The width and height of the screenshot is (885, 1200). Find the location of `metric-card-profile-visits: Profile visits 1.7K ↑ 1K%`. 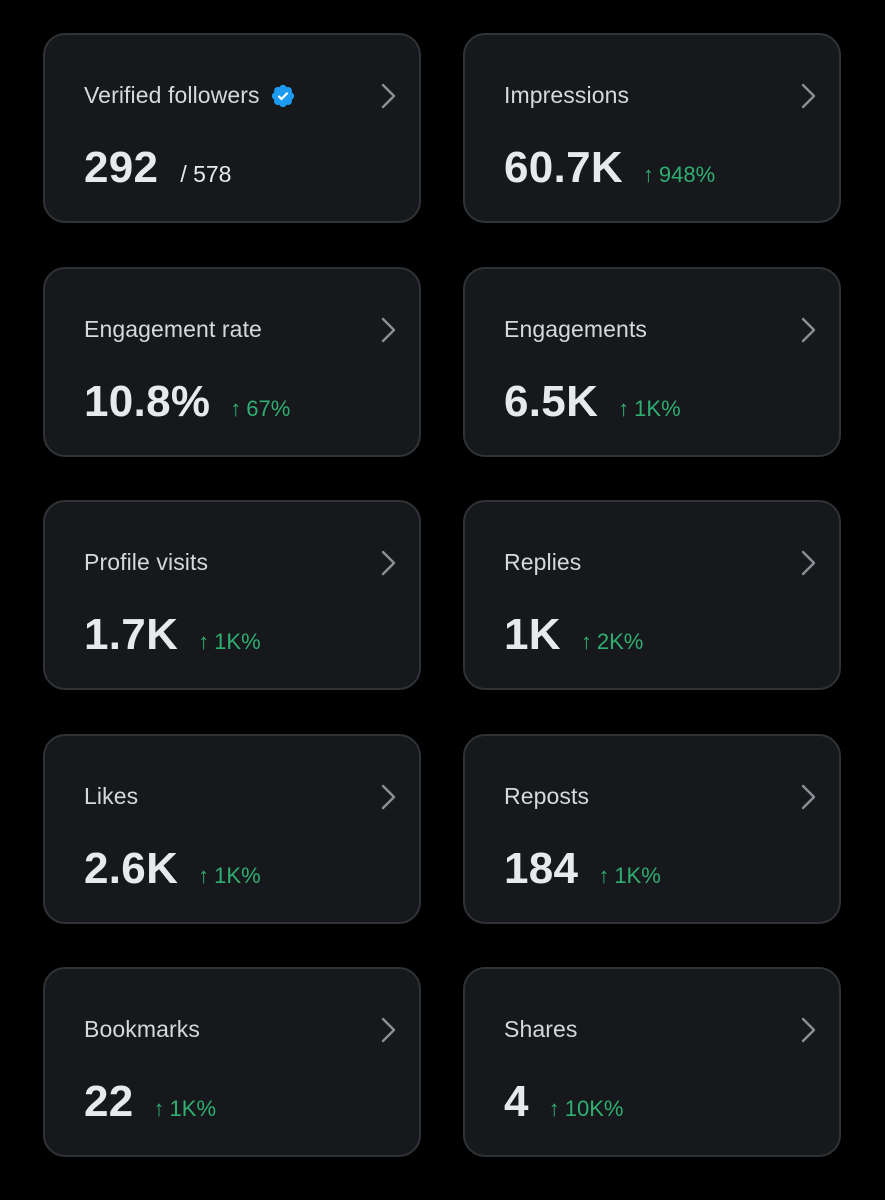

metric-card-profile-visits: Profile visits 1.7K ↑ 1K% is located at coordinates (232, 595).